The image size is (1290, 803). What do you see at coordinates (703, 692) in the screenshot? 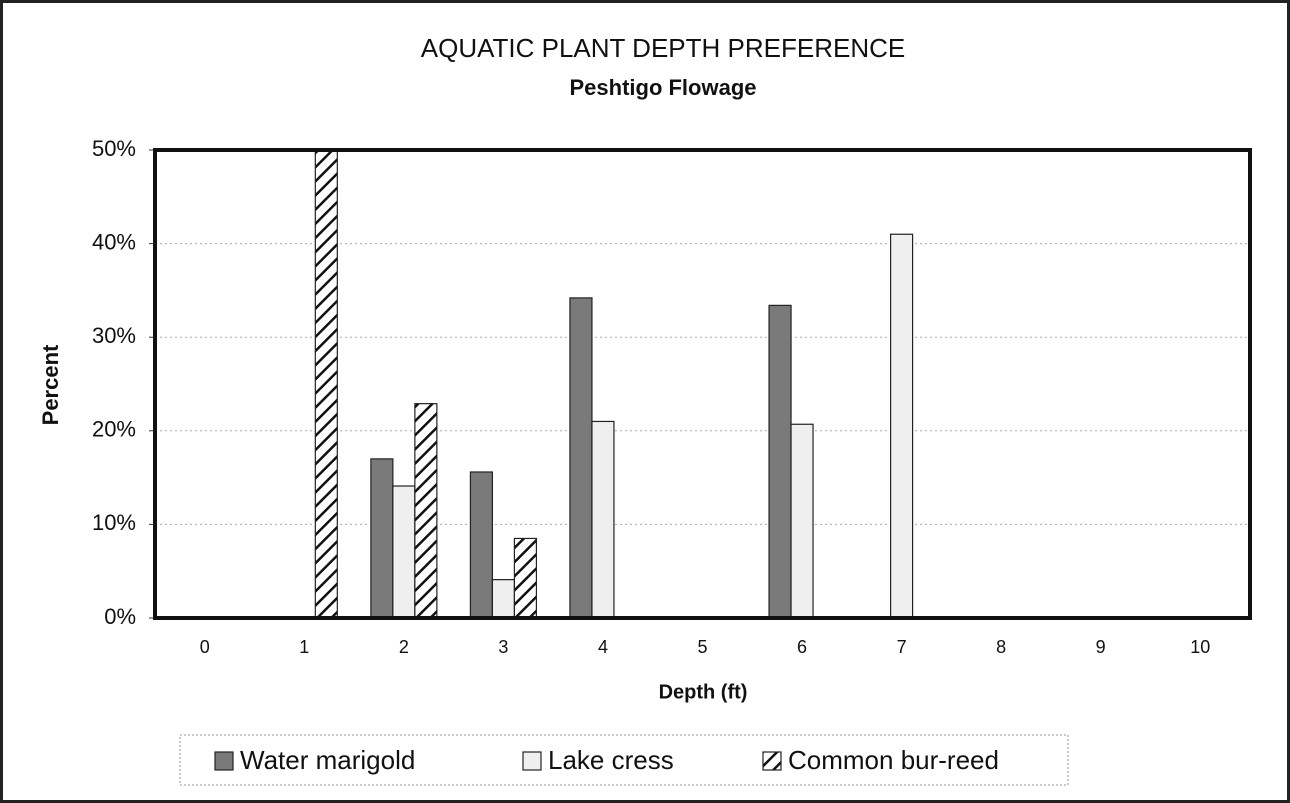
I see `x-axis-label: Depth (ft)` at bounding box center [703, 692].